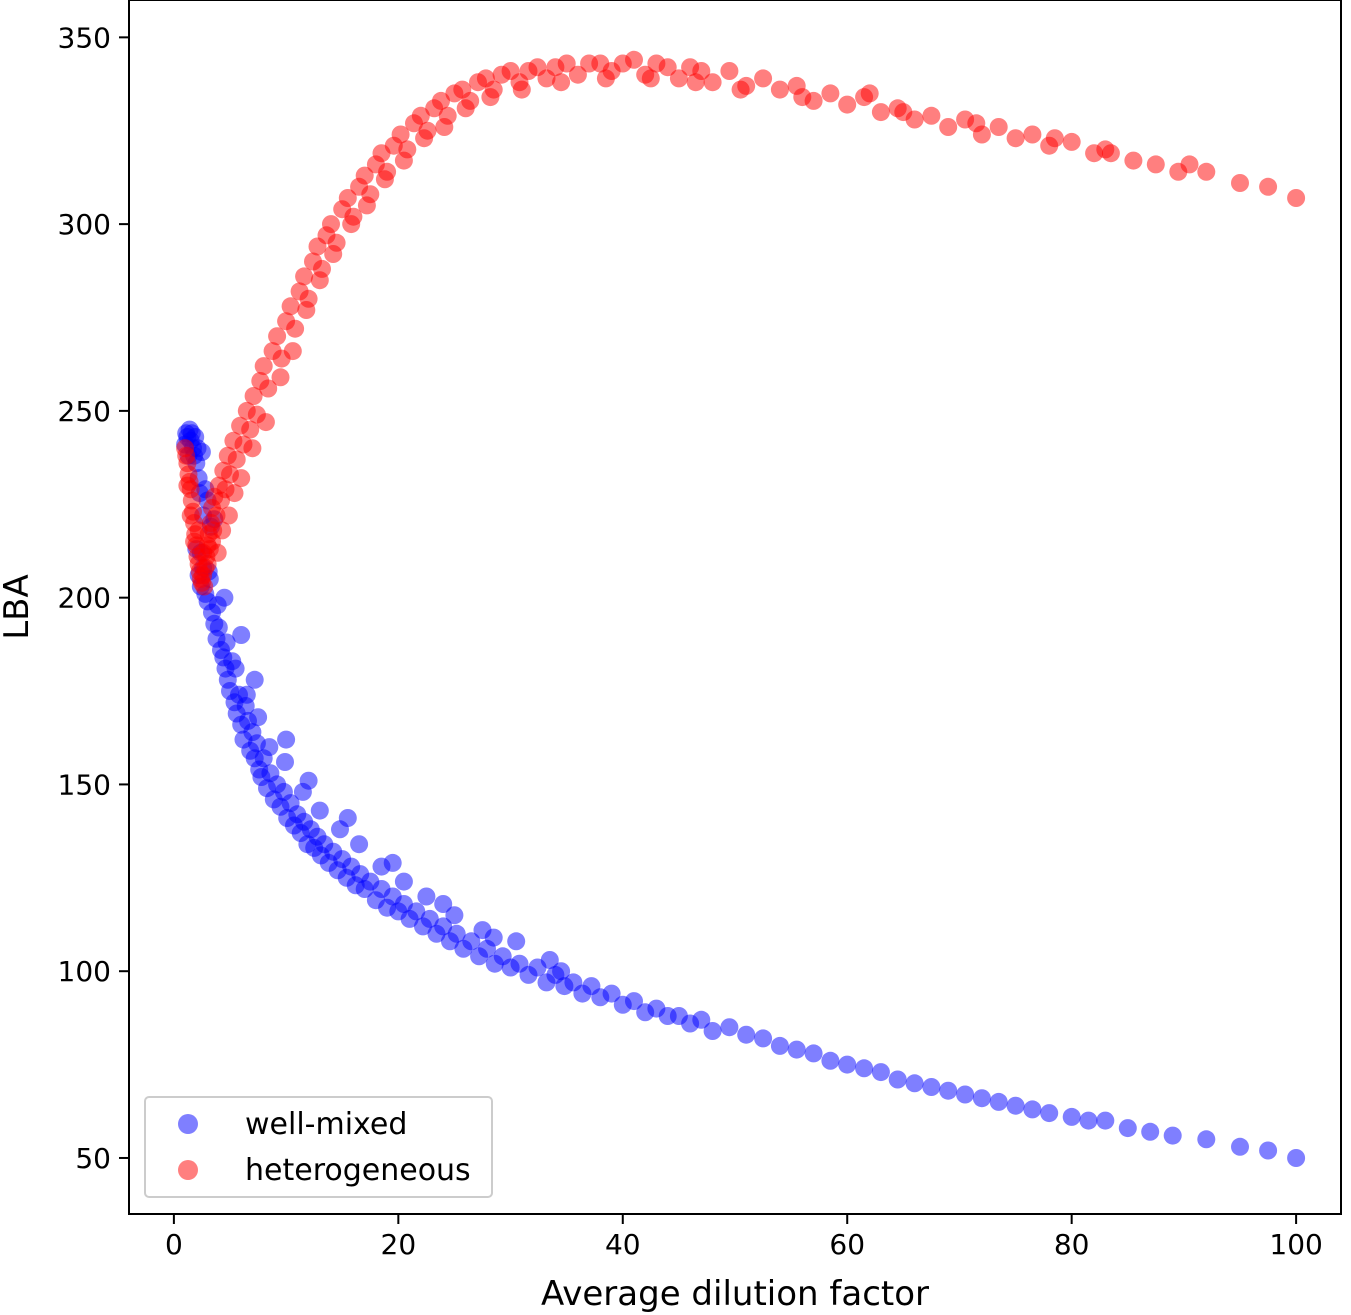 The height and width of the screenshot is (1315, 1351). Describe the element at coordinates (847, 1244) in the screenshot. I see `x-tick-label: 60` at that location.